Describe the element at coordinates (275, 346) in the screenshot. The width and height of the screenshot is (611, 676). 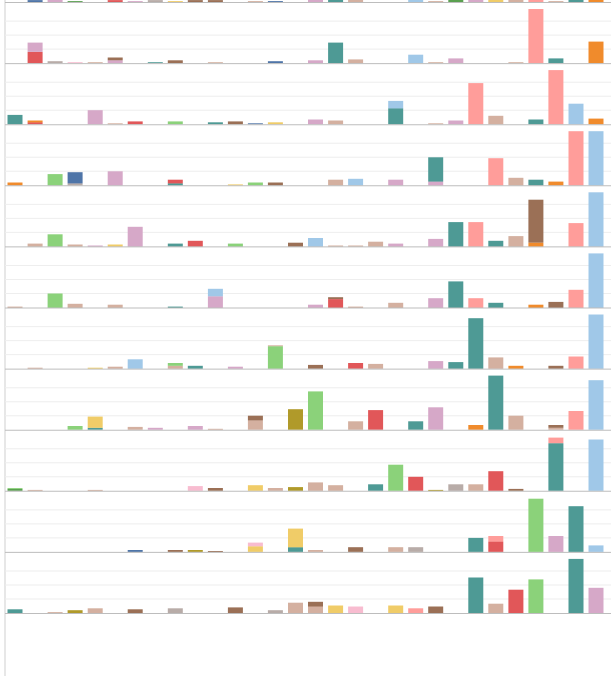
I see `bar-p6-c13-s1` at that location.